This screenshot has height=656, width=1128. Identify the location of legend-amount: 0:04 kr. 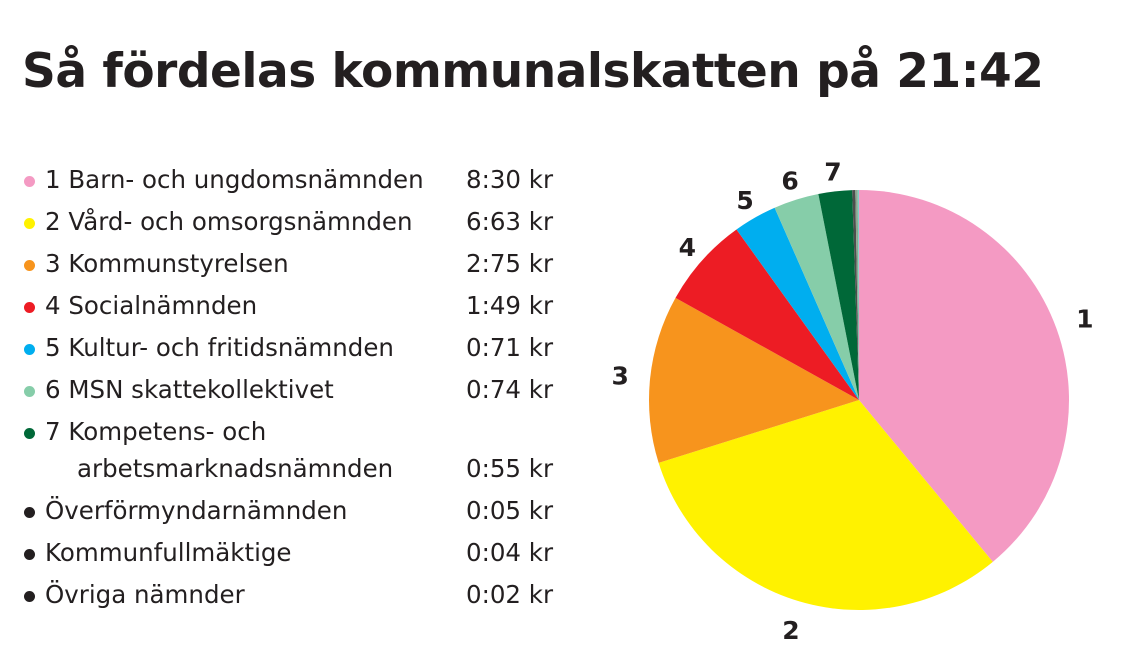
(510, 552).